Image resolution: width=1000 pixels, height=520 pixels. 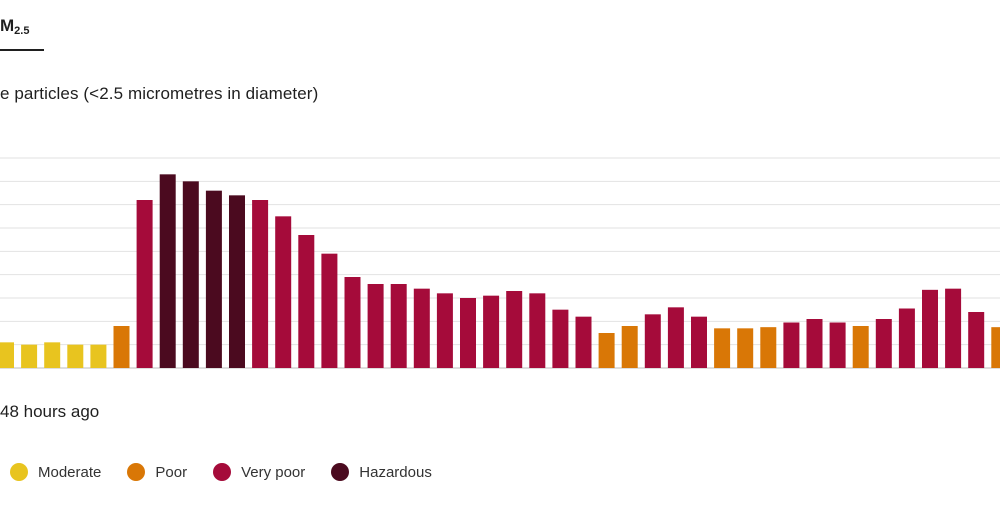 What do you see at coordinates (273, 472) in the screenshot?
I see `legend-label-very-poor: Very poor` at bounding box center [273, 472].